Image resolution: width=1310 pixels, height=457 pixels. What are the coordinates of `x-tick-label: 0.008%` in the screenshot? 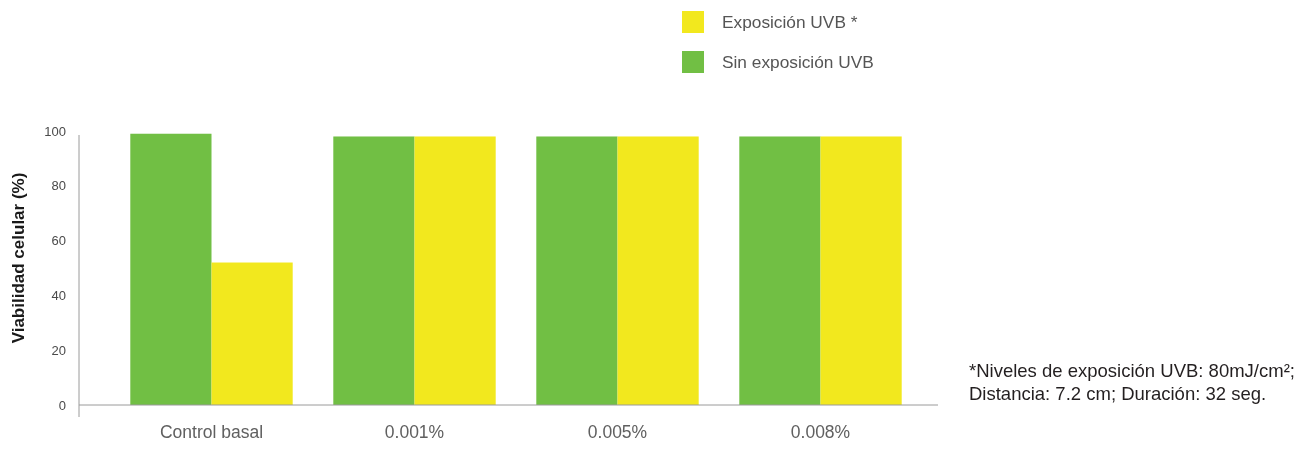 It's located at (820, 432).